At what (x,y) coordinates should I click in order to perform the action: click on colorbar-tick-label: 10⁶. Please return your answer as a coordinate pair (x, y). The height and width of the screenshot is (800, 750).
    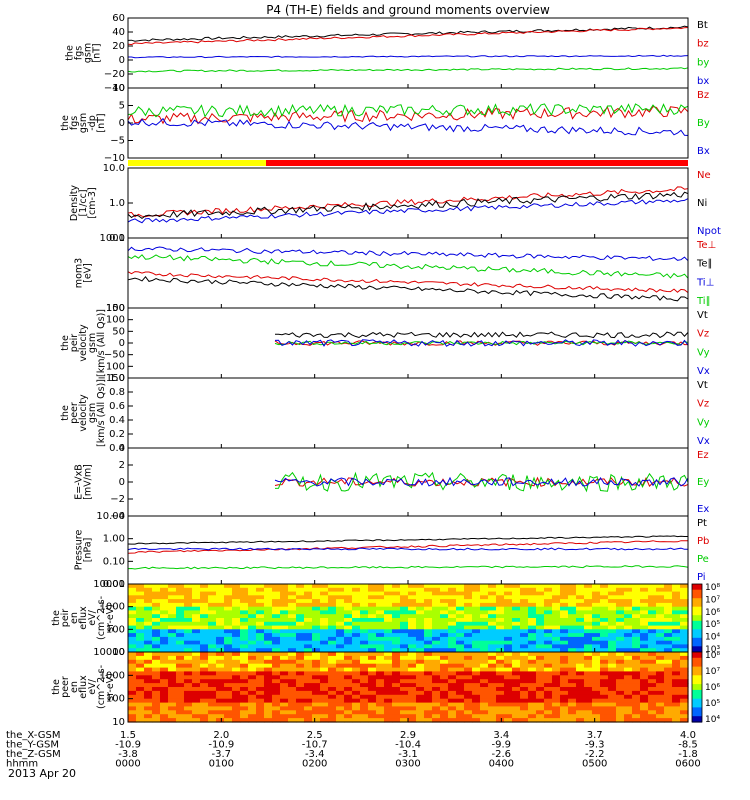
    Looking at the image, I should click on (712, 688).